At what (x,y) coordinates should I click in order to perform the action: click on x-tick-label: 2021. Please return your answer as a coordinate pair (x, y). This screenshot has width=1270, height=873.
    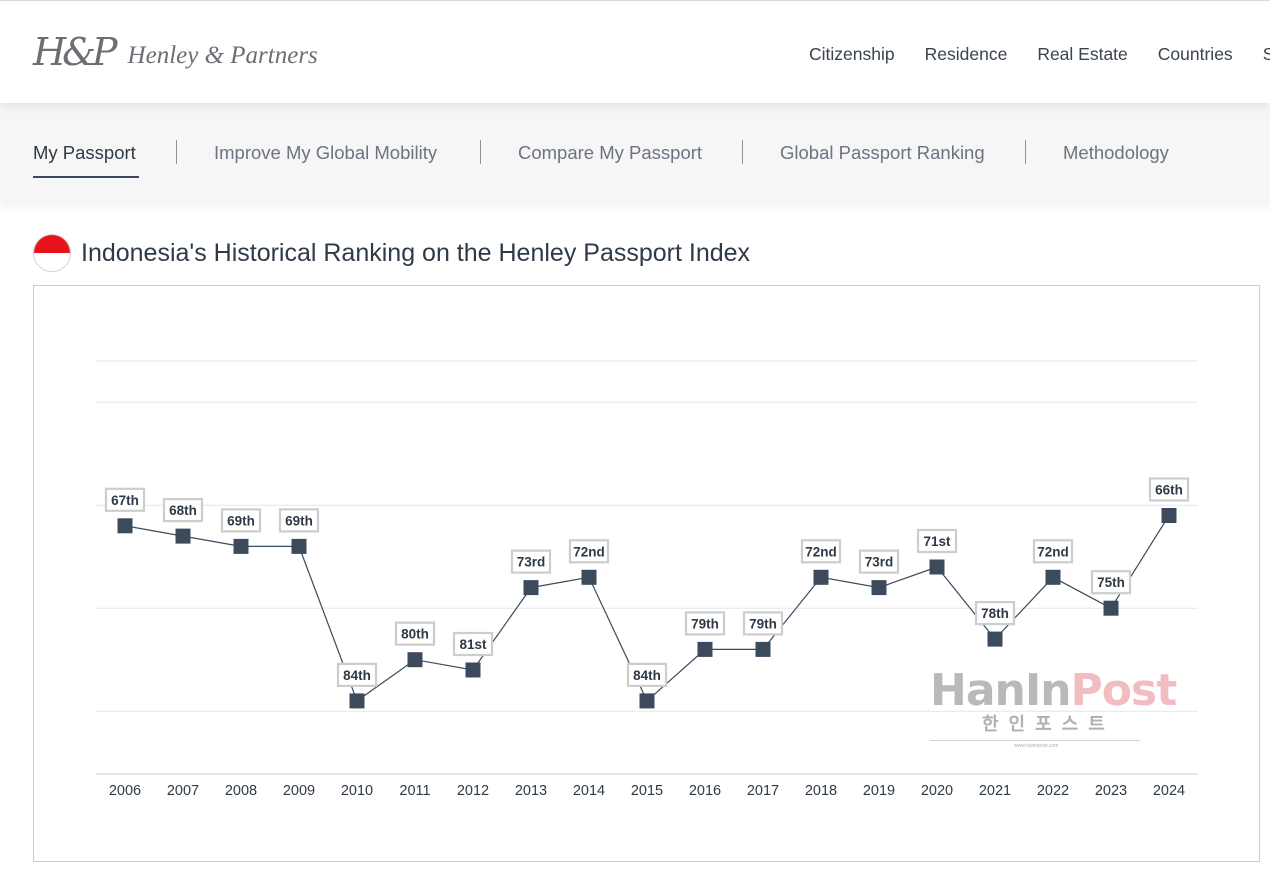
    Looking at the image, I should click on (995, 791).